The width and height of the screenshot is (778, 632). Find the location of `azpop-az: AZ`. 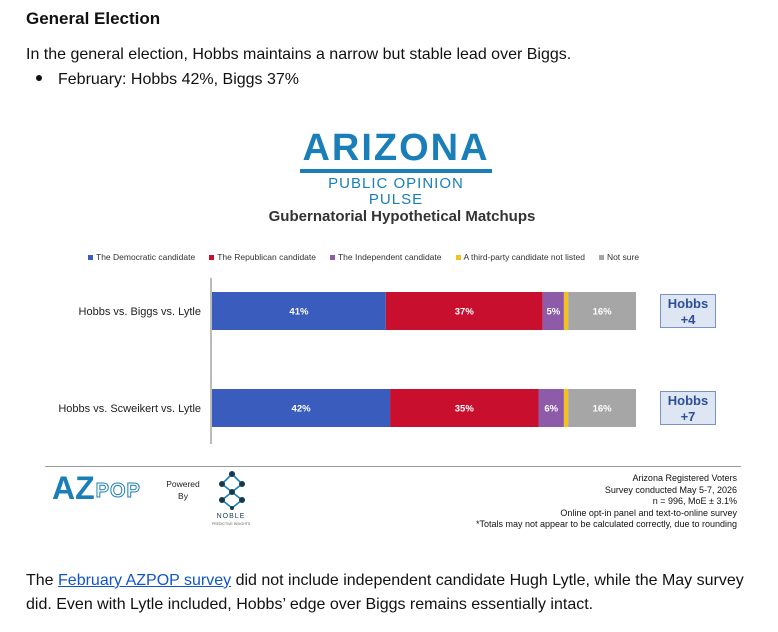

azpop-az: AZ is located at coordinates (73, 488).